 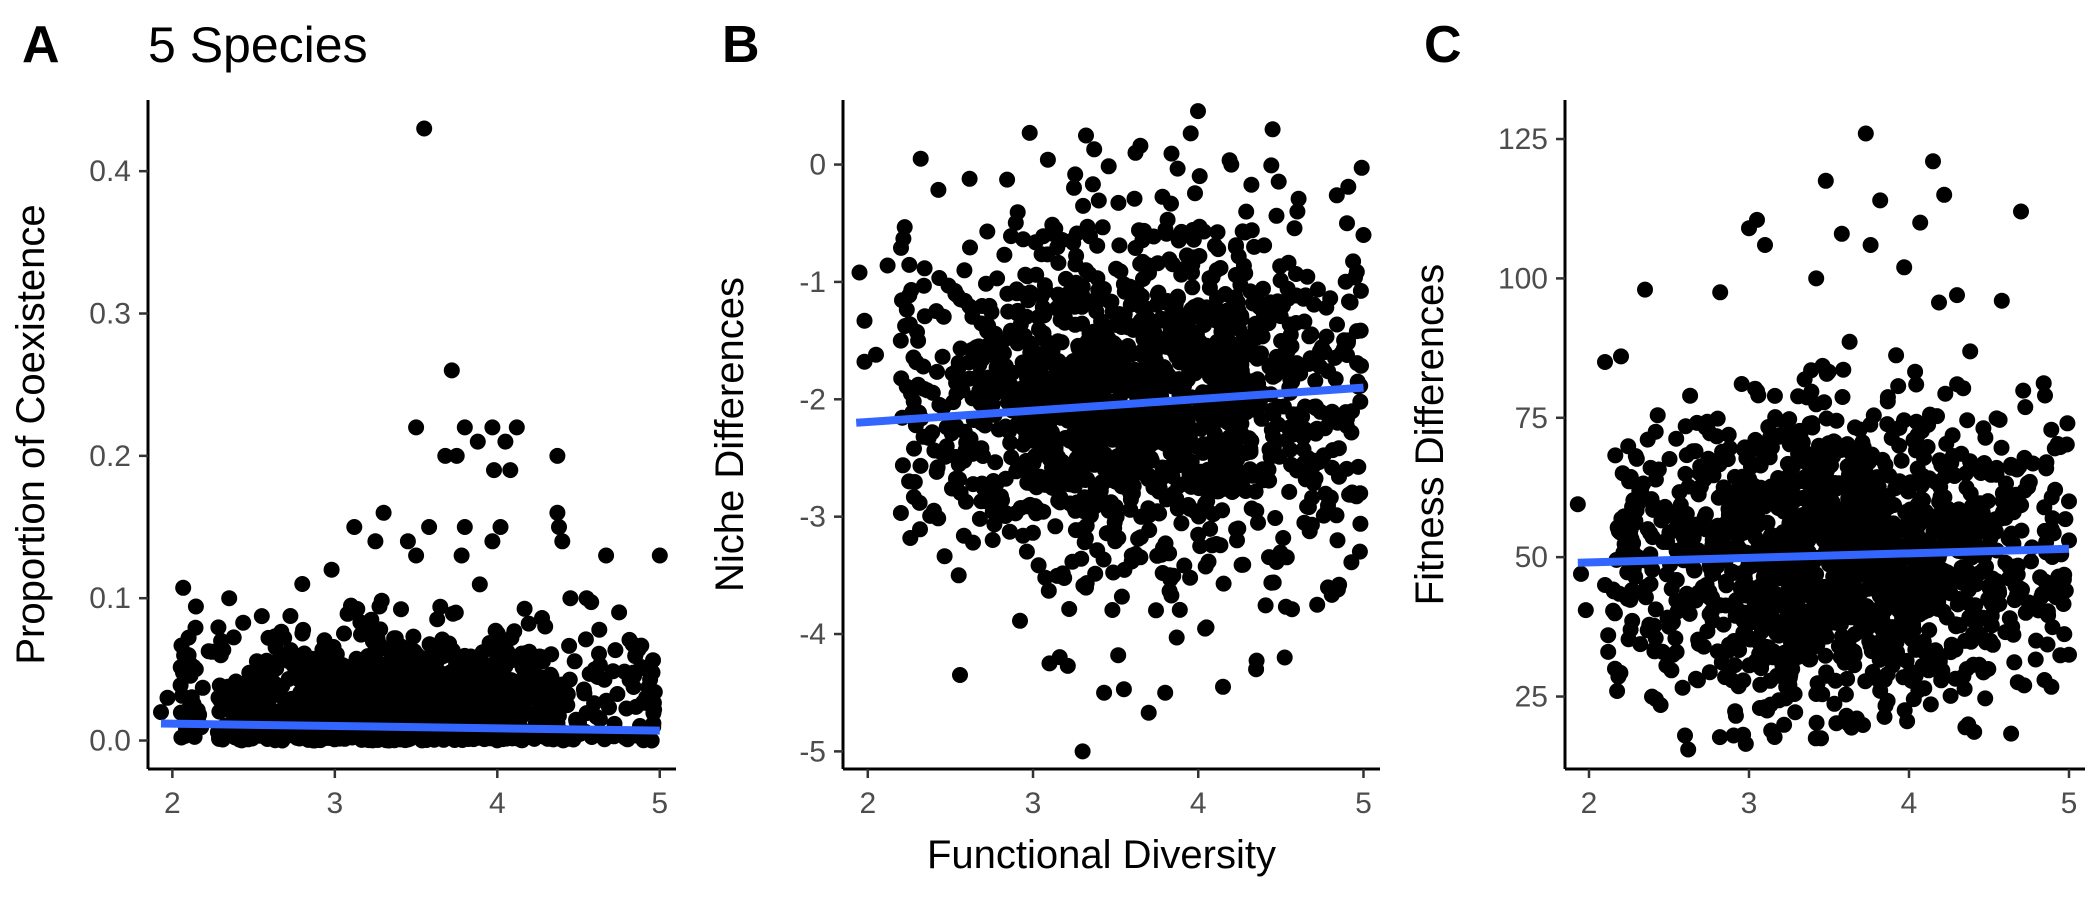 What do you see at coordinates (867, 803) in the screenshot?
I see `x-tick-label: 2` at bounding box center [867, 803].